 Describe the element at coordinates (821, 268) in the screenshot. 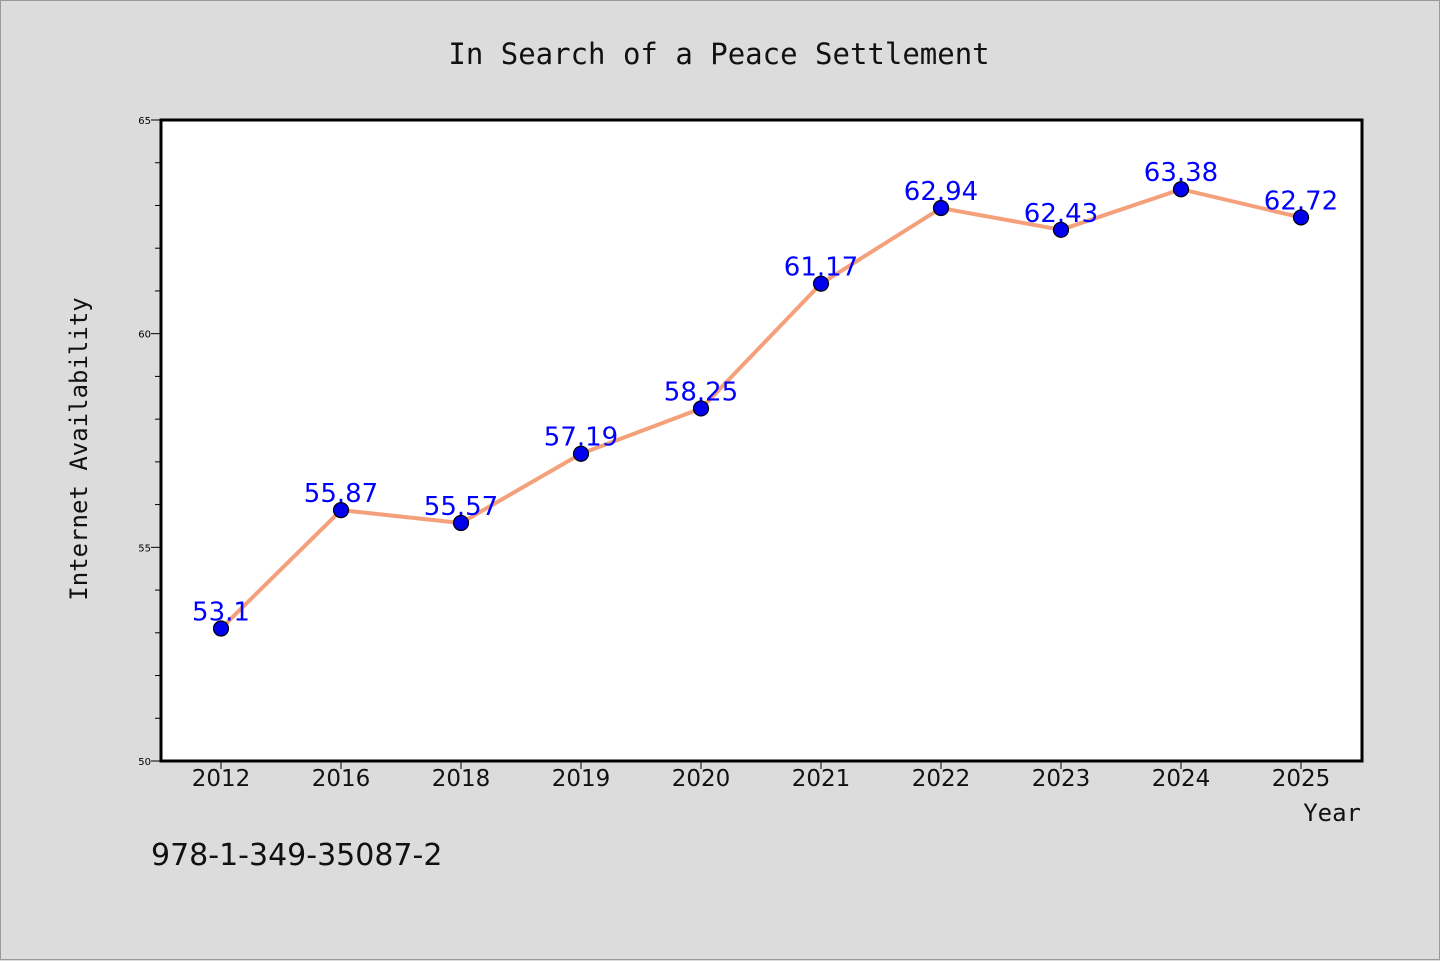

I see `data-label: 61.17` at that location.